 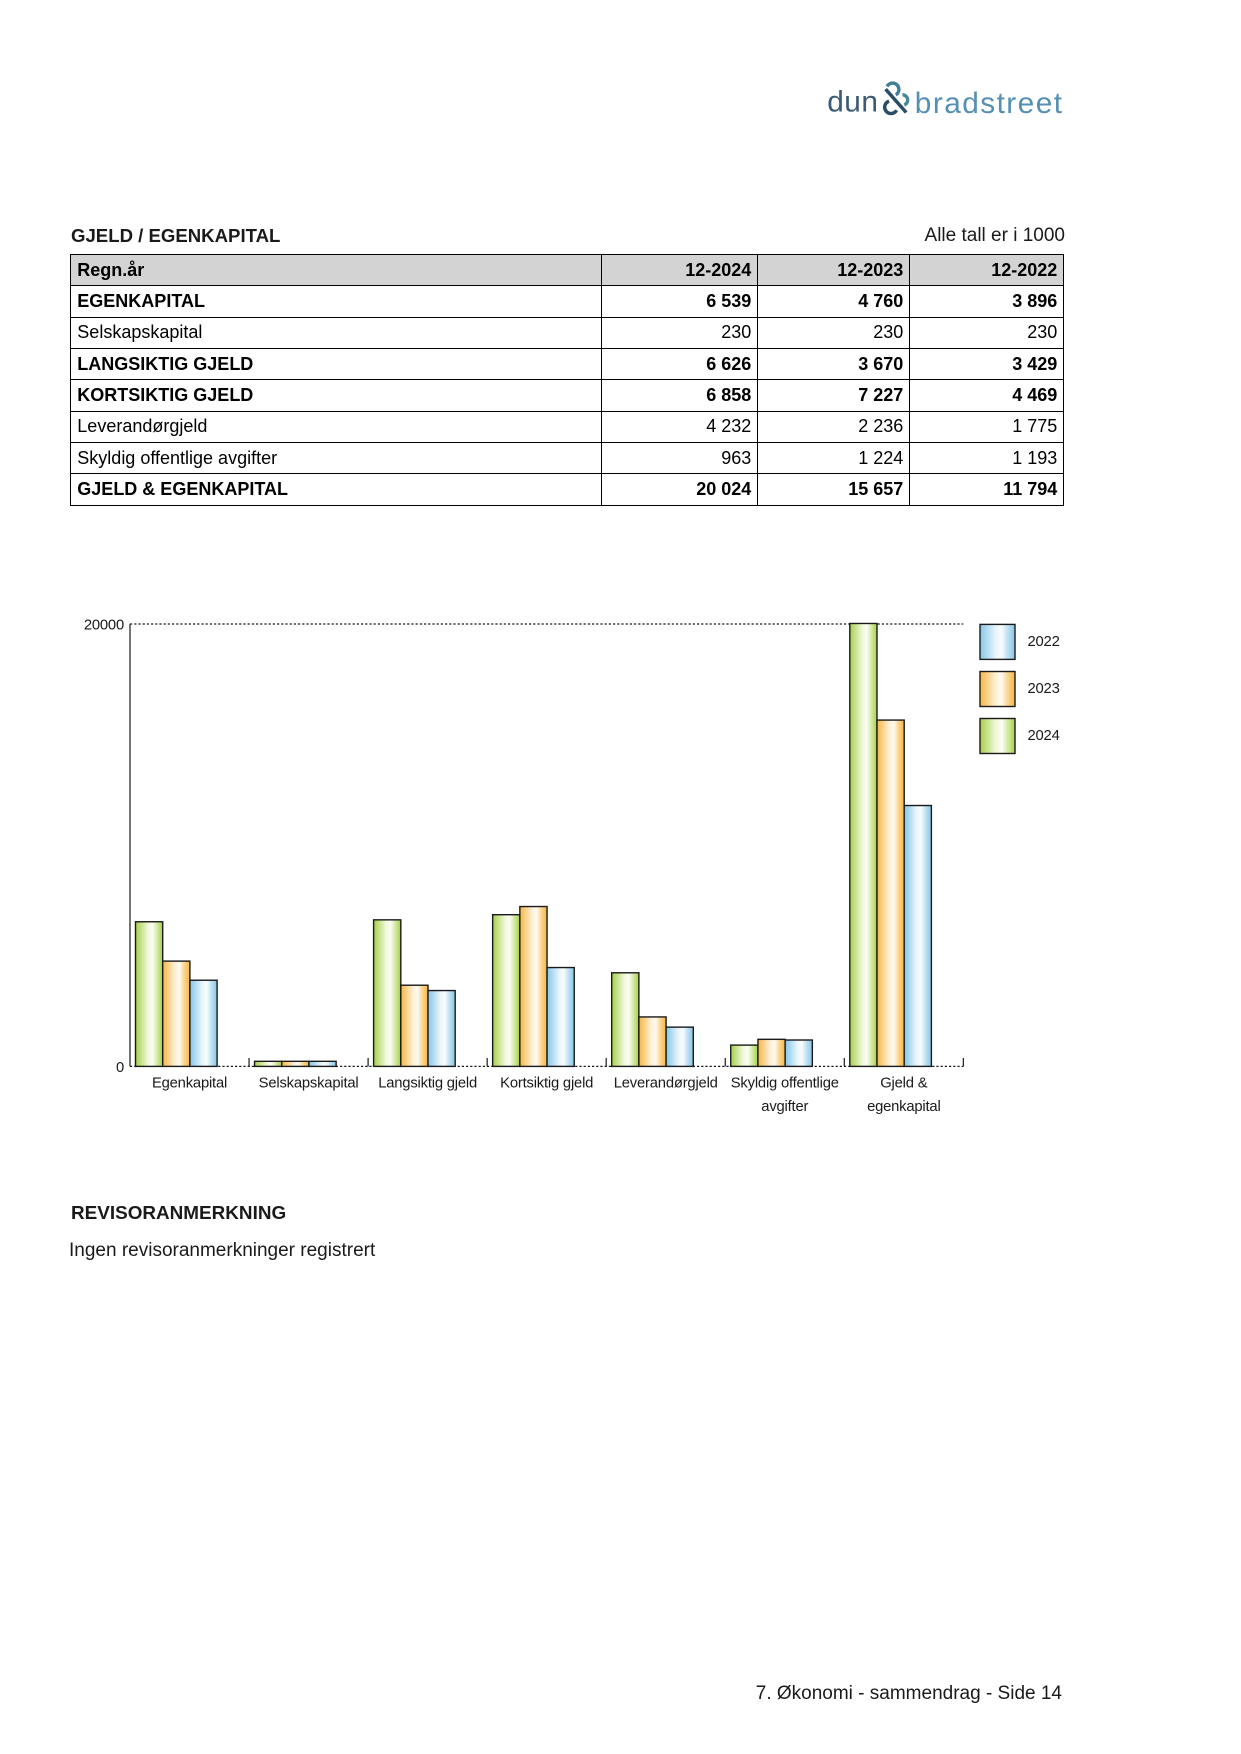 What do you see at coordinates (120, 1068) in the screenshot?
I see `svg-text: 0` at bounding box center [120, 1068].